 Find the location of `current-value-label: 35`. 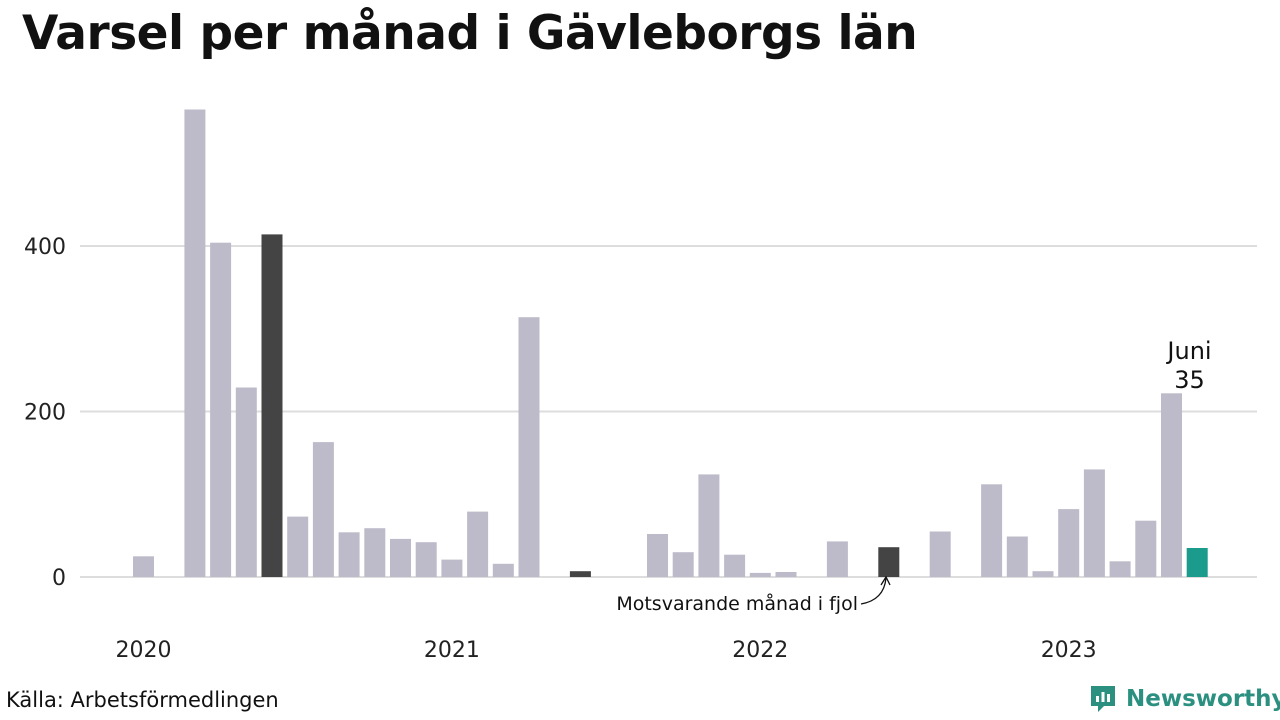

current-value-label: 35 is located at coordinates (1189, 380).